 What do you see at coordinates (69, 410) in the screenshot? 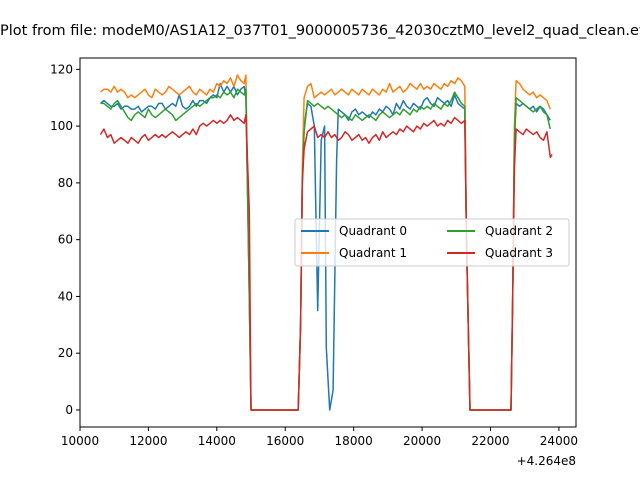
I see `y-tick-label: 0` at bounding box center [69, 410].